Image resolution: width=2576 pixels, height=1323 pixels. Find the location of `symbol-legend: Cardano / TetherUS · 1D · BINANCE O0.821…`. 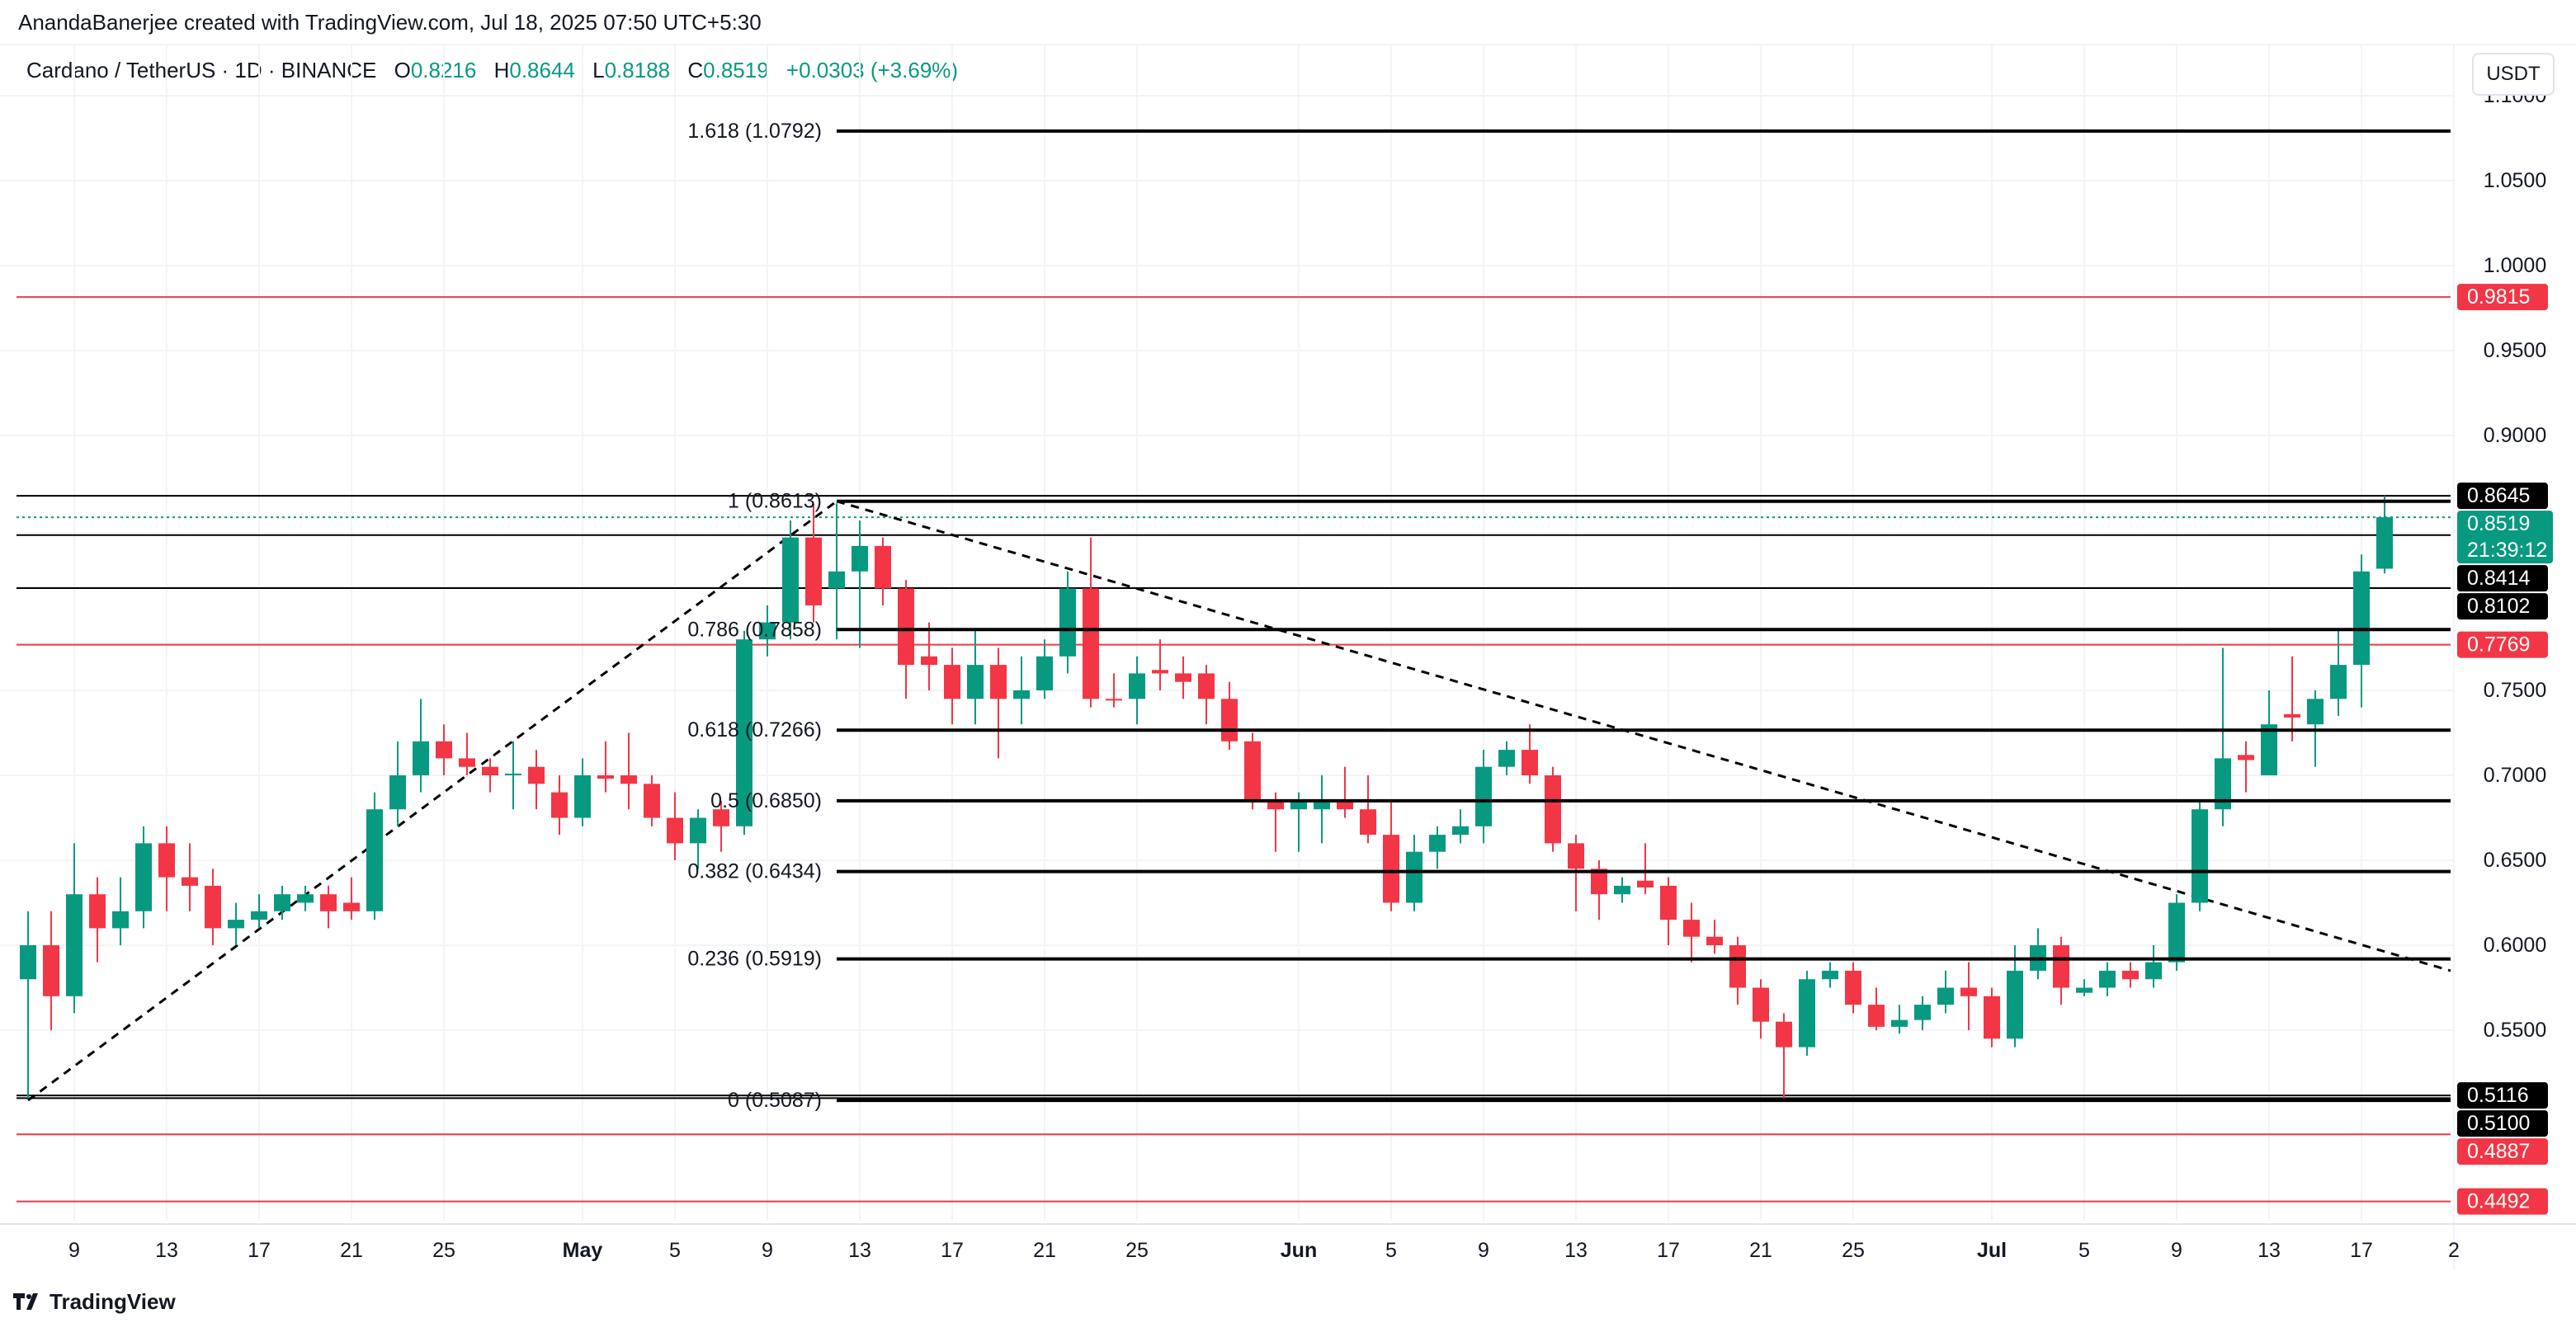

symbol-legend: Cardano / TetherUS · 1D · BINANCE O0.821… is located at coordinates (498, 70).